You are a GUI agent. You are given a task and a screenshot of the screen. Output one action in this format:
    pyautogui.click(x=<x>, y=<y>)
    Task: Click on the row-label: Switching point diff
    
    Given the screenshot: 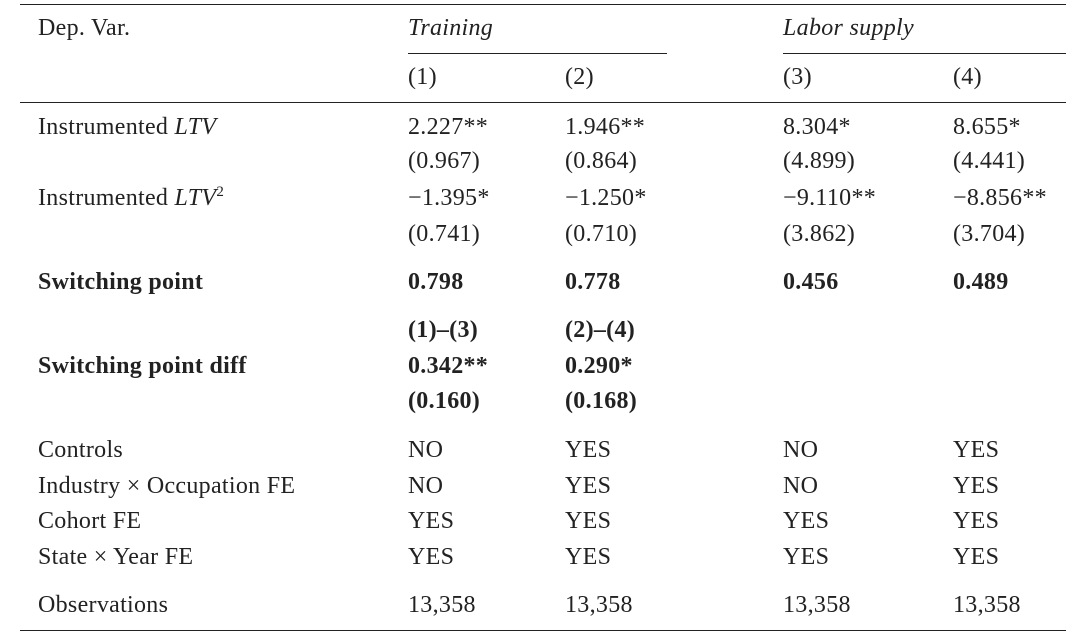 What is the action you would take?
    pyautogui.click(x=142, y=366)
    